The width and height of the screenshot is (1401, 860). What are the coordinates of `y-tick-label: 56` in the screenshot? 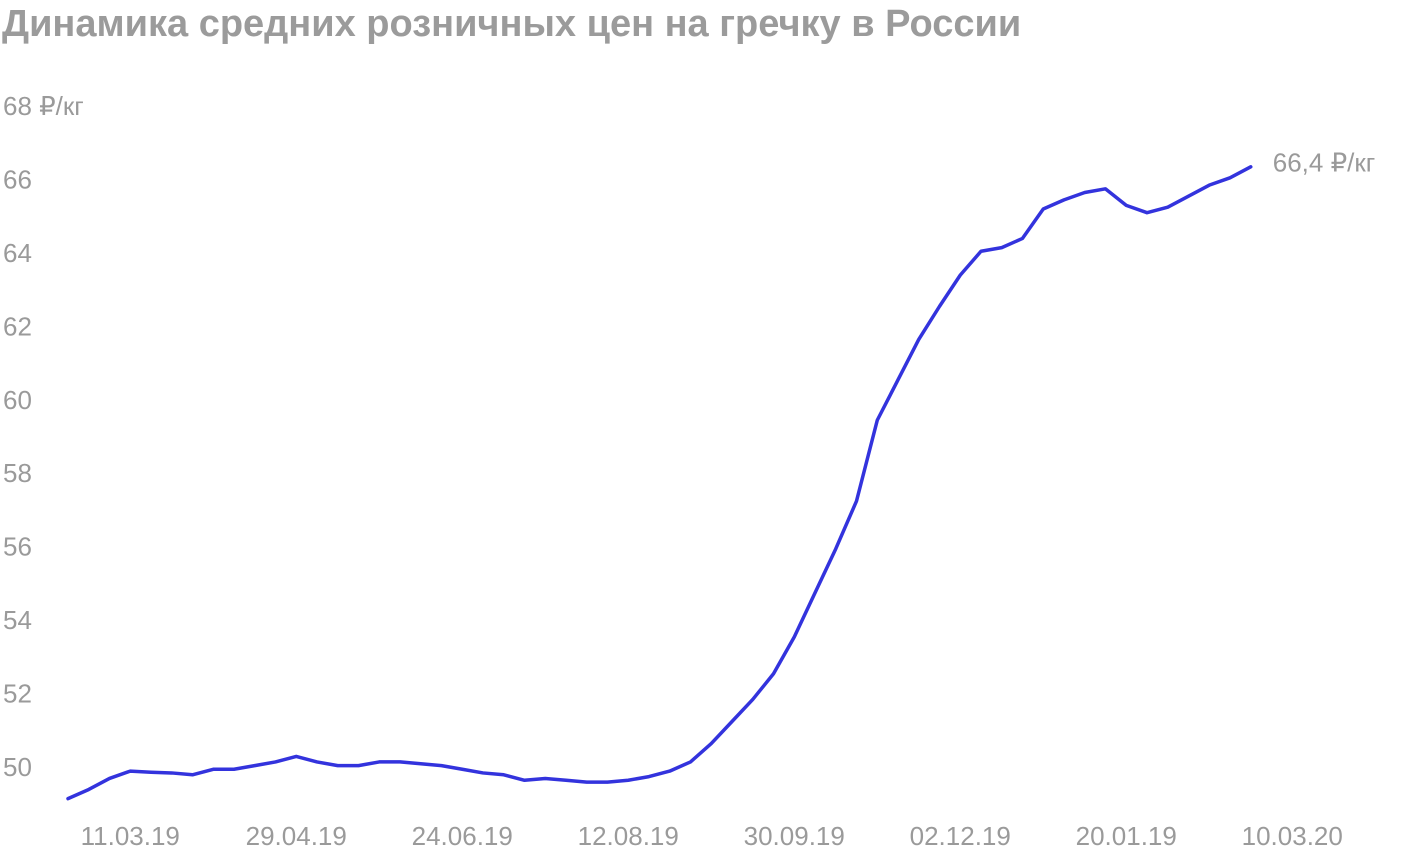 It's located at (17, 547).